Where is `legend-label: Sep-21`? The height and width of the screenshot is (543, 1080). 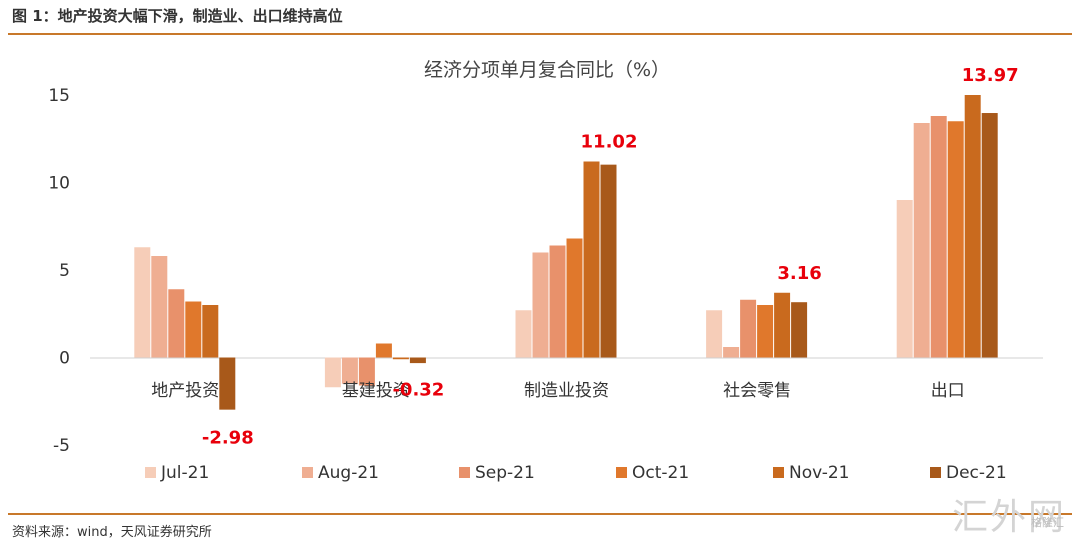 legend-label: Sep-21 is located at coordinates (505, 473).